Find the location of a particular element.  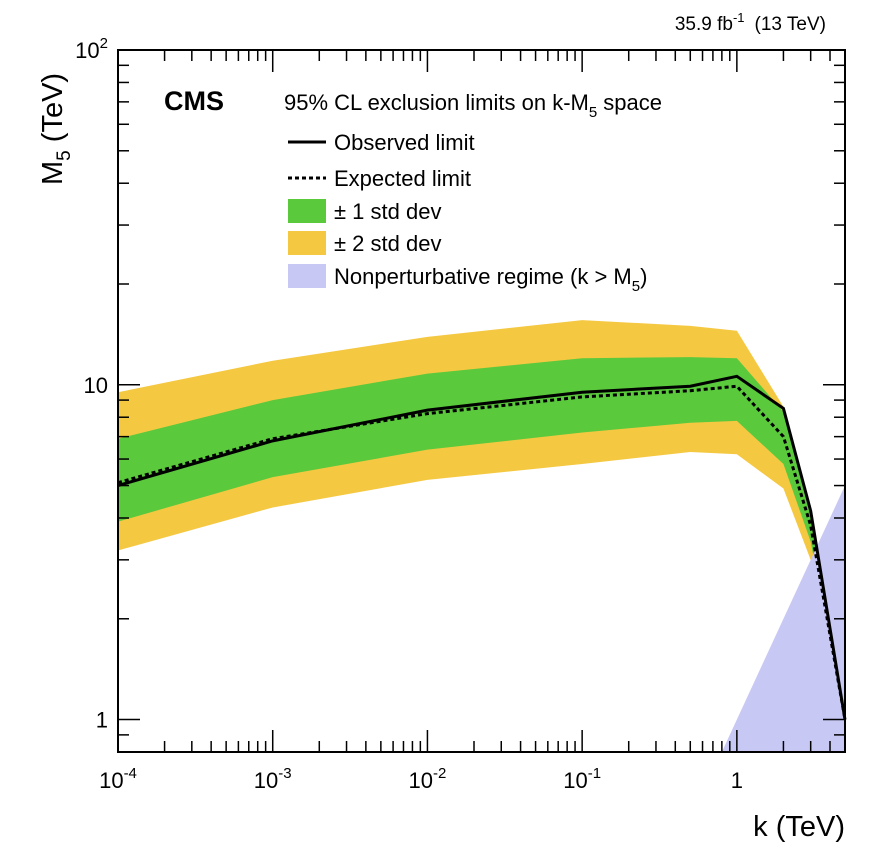

x-tick-label: 10⁻² is located at coordinates (428, 779).